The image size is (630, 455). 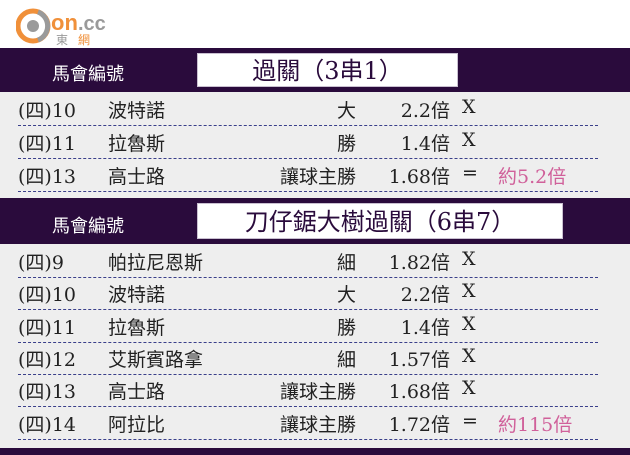 I want to click on cell-race: (四)9, so click(x=41, y=263).